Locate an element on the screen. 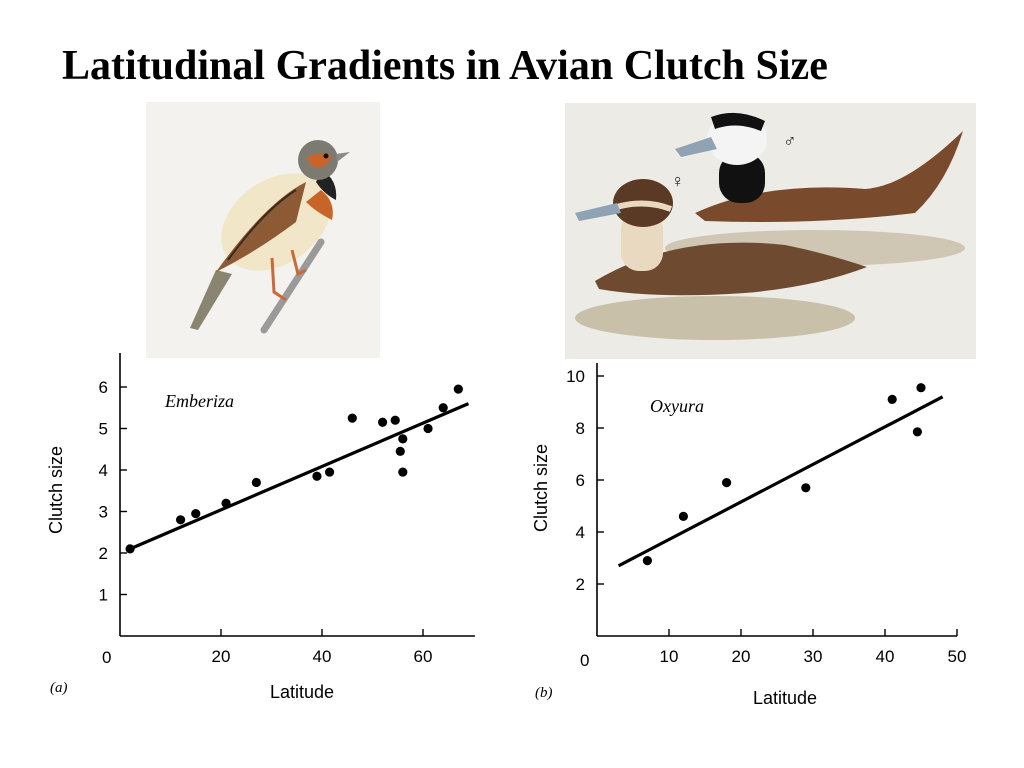 The image size is (1024, 768). wing-streak is located at coordinates (262, 225).